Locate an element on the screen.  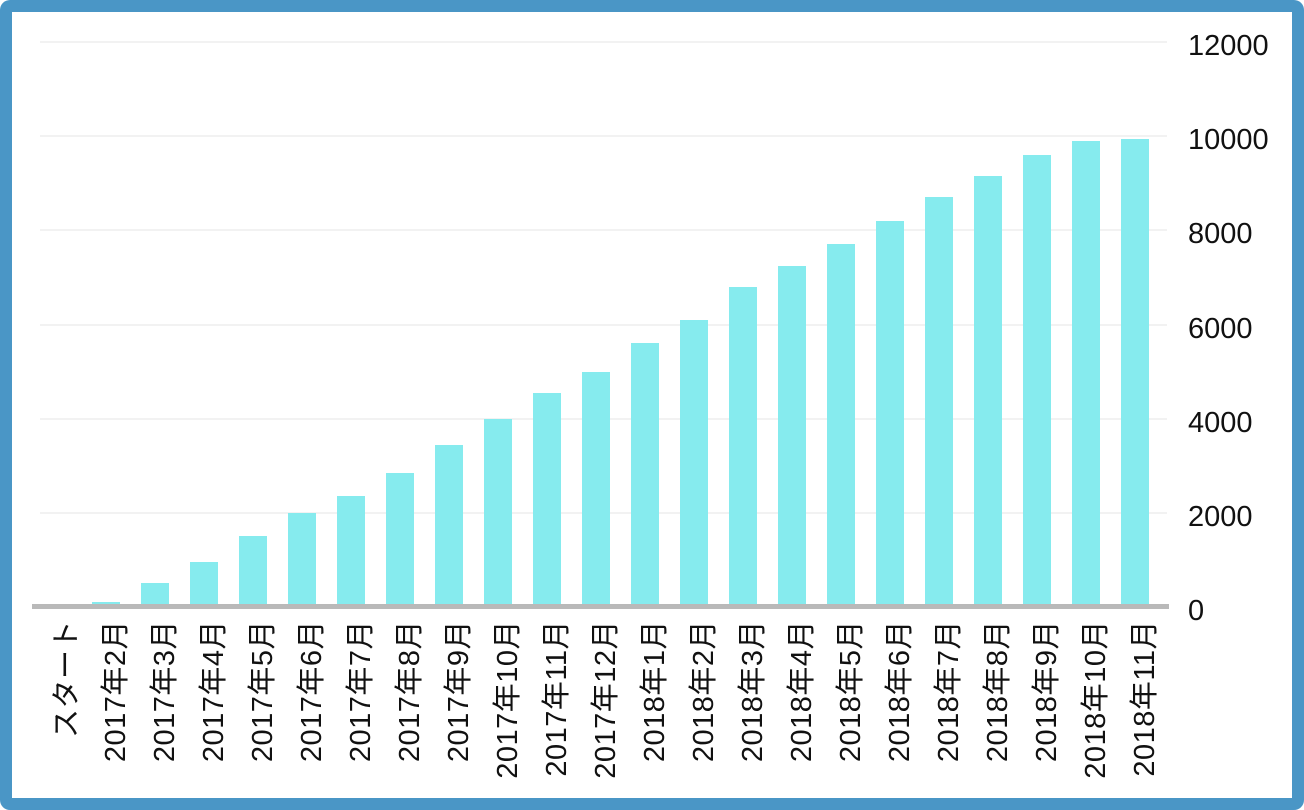
x-label-slot: 2017年12月 is located at coordinates (596, 709).